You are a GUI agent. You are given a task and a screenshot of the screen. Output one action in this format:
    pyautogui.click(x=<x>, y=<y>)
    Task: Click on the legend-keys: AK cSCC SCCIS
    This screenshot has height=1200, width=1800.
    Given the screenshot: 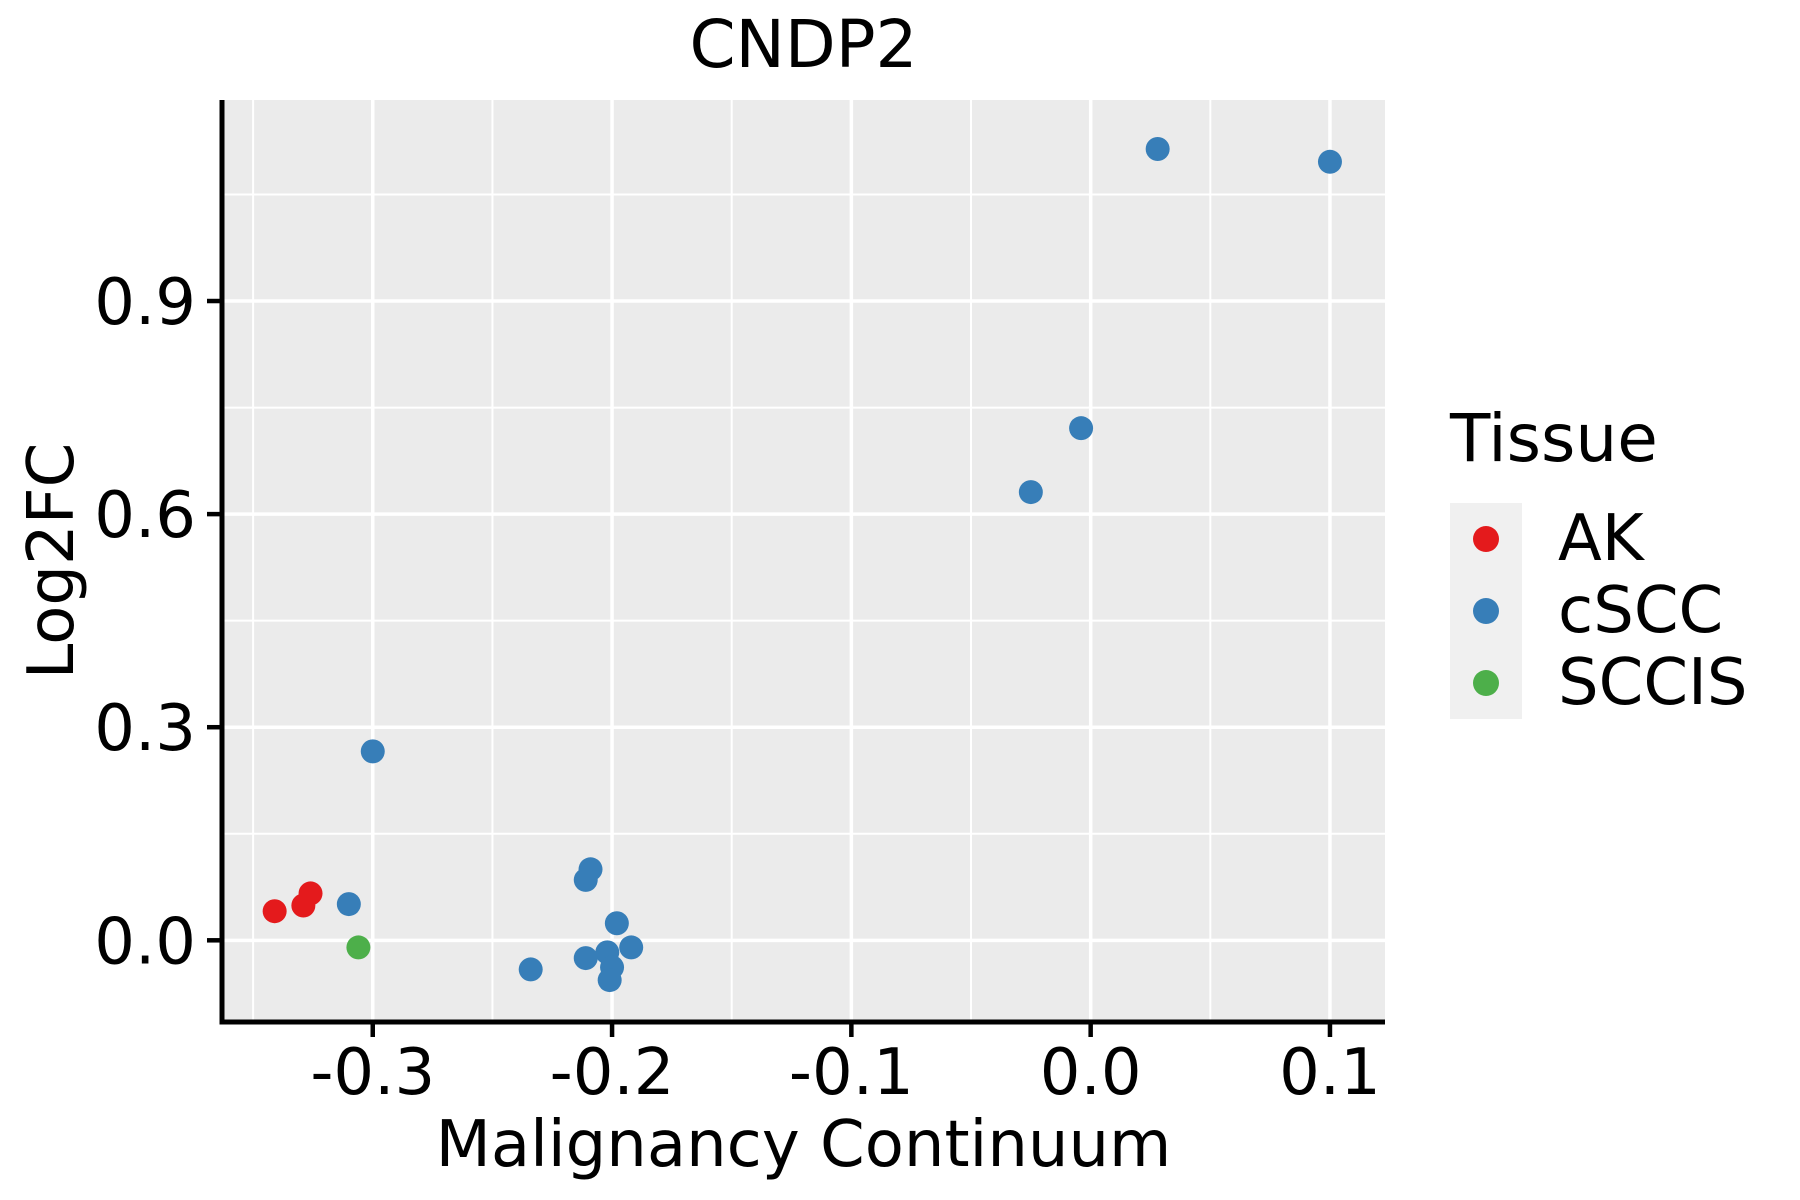 What is the action you would take?
    pyautogui.click(x=1599, y=611)
    